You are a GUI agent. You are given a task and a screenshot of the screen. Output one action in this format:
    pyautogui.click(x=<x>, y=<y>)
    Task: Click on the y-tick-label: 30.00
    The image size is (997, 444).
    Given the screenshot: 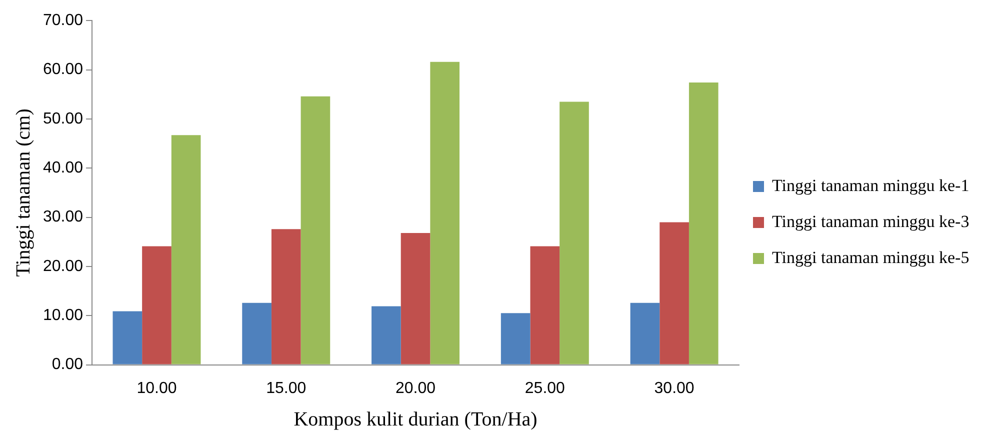 What is the action you would take?
    pyautogui.click(x=63, y=217)
    